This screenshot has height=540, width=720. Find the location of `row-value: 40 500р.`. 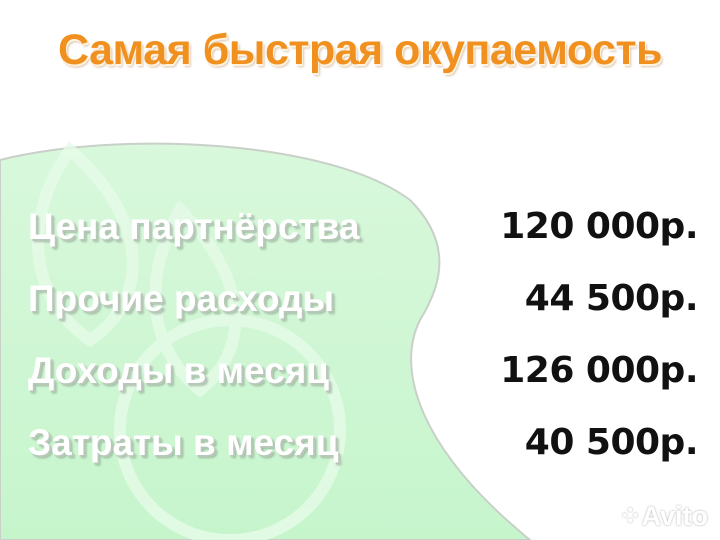

row-value: 40 500р. is located at coordinates (611, 442).